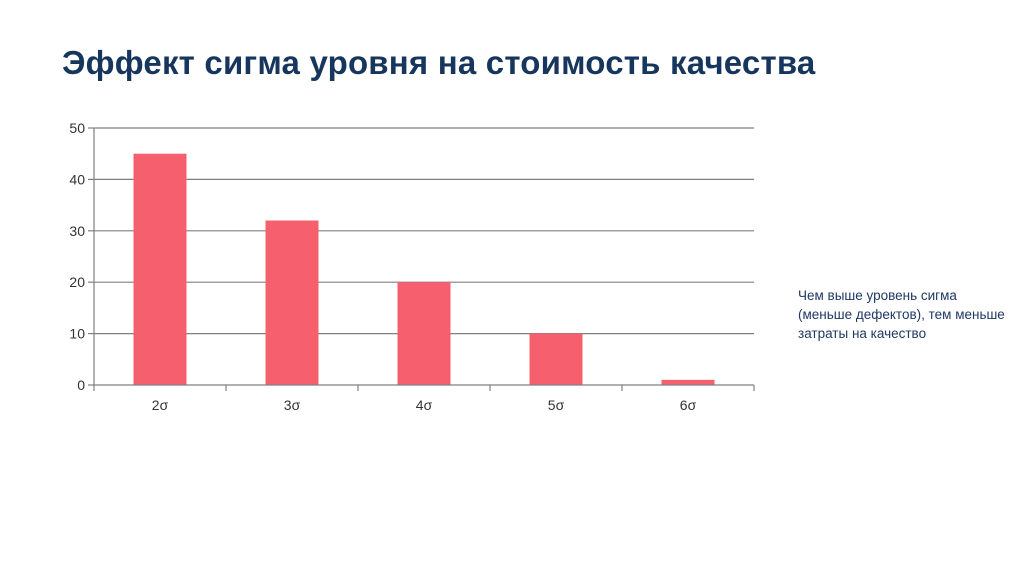 The width and height of the screenshot is (1024, 576). What do you see at coordinates (77, 231) in the screenshot?
I see `y-tick-label: 30` at bounding box center [77, 231].